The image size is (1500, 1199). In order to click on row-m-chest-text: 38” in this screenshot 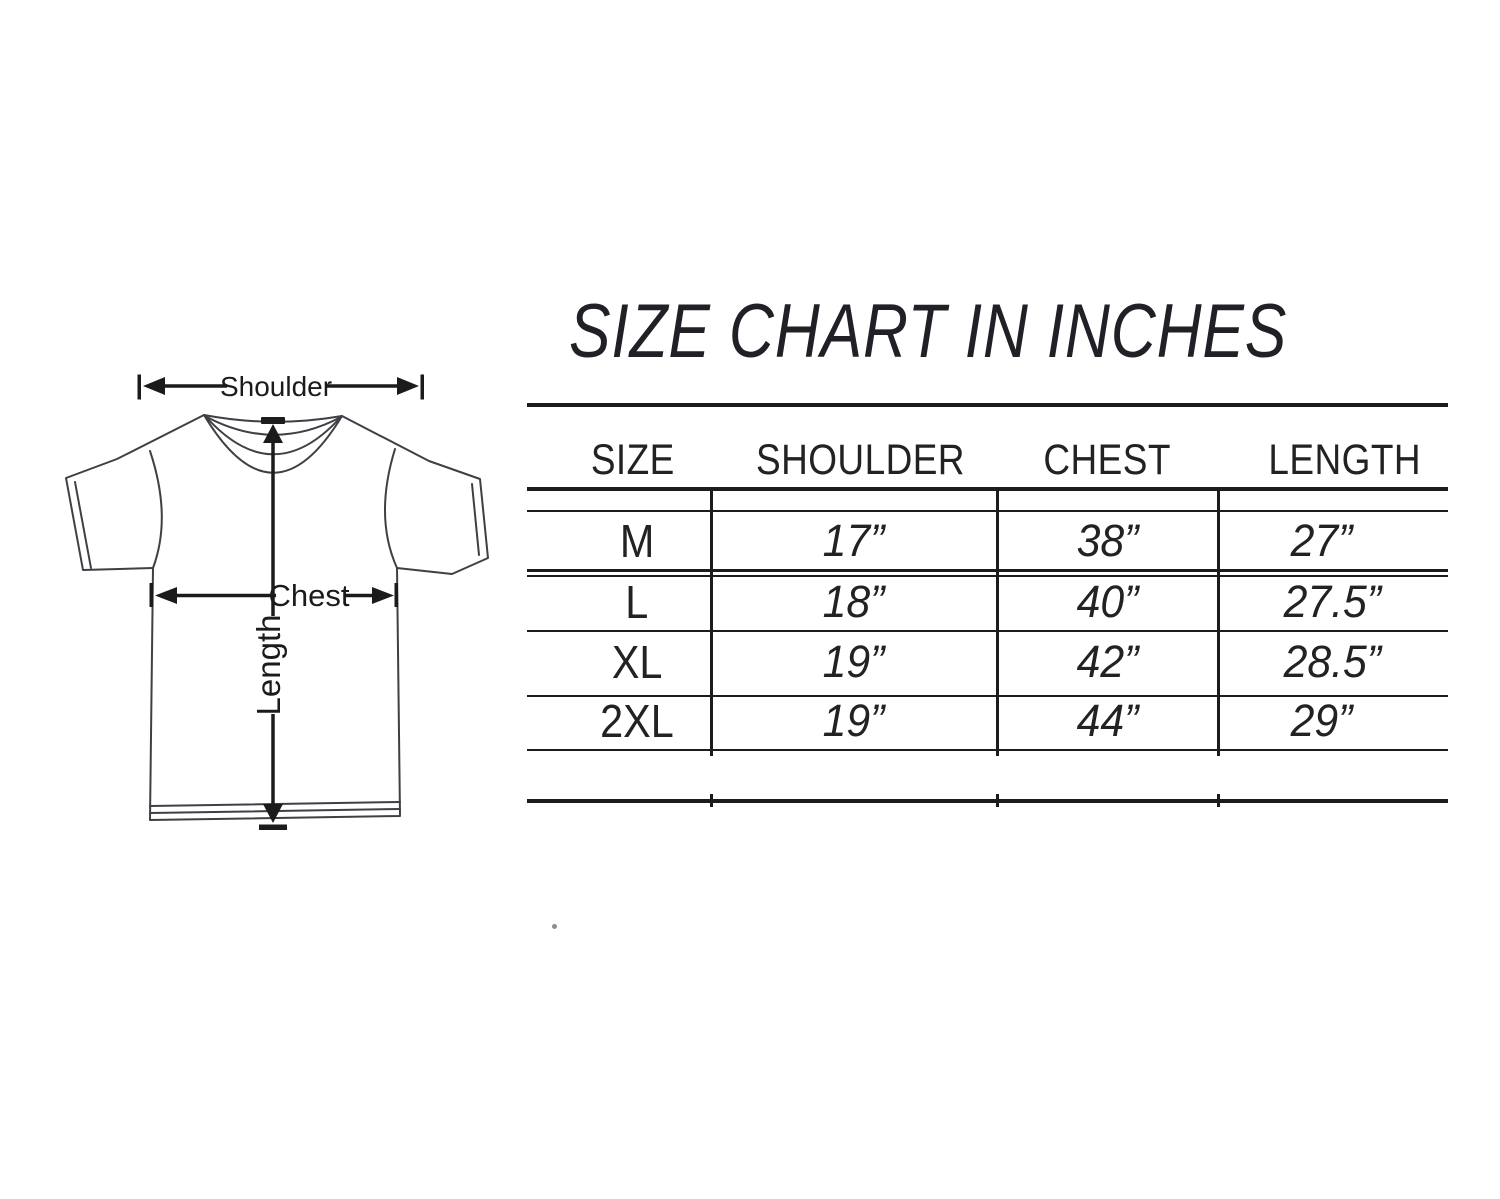, I will do `click(1107, 540)`.